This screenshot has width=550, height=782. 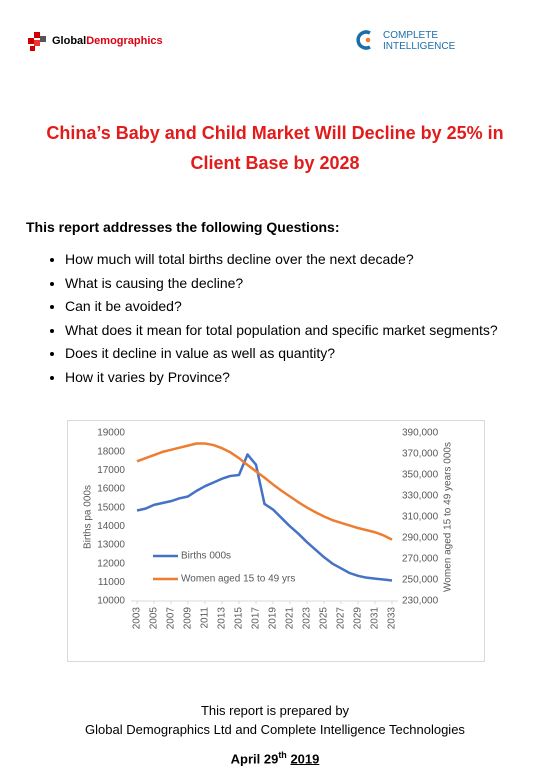 What do you see at coordinates (111, 451) in the screenshot?
I see `y-tick-label: 18000` at bounding box center [111, 451].